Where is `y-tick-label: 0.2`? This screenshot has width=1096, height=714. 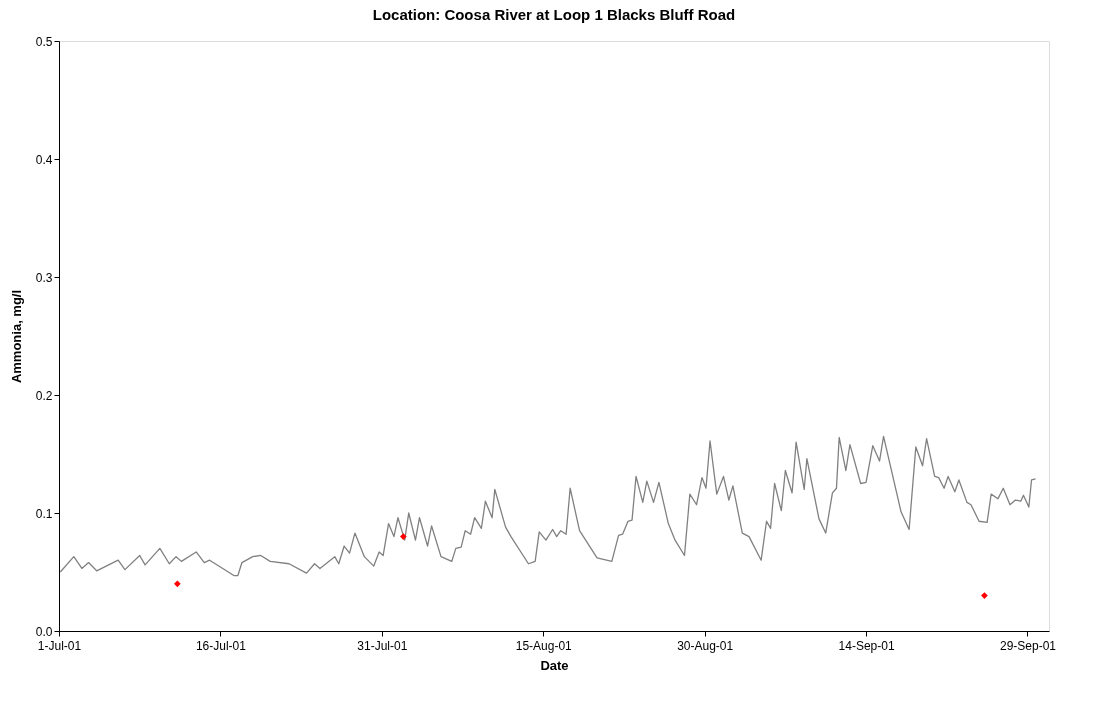 y-tick-label: 0.2 is located at coordinates (44, 395).